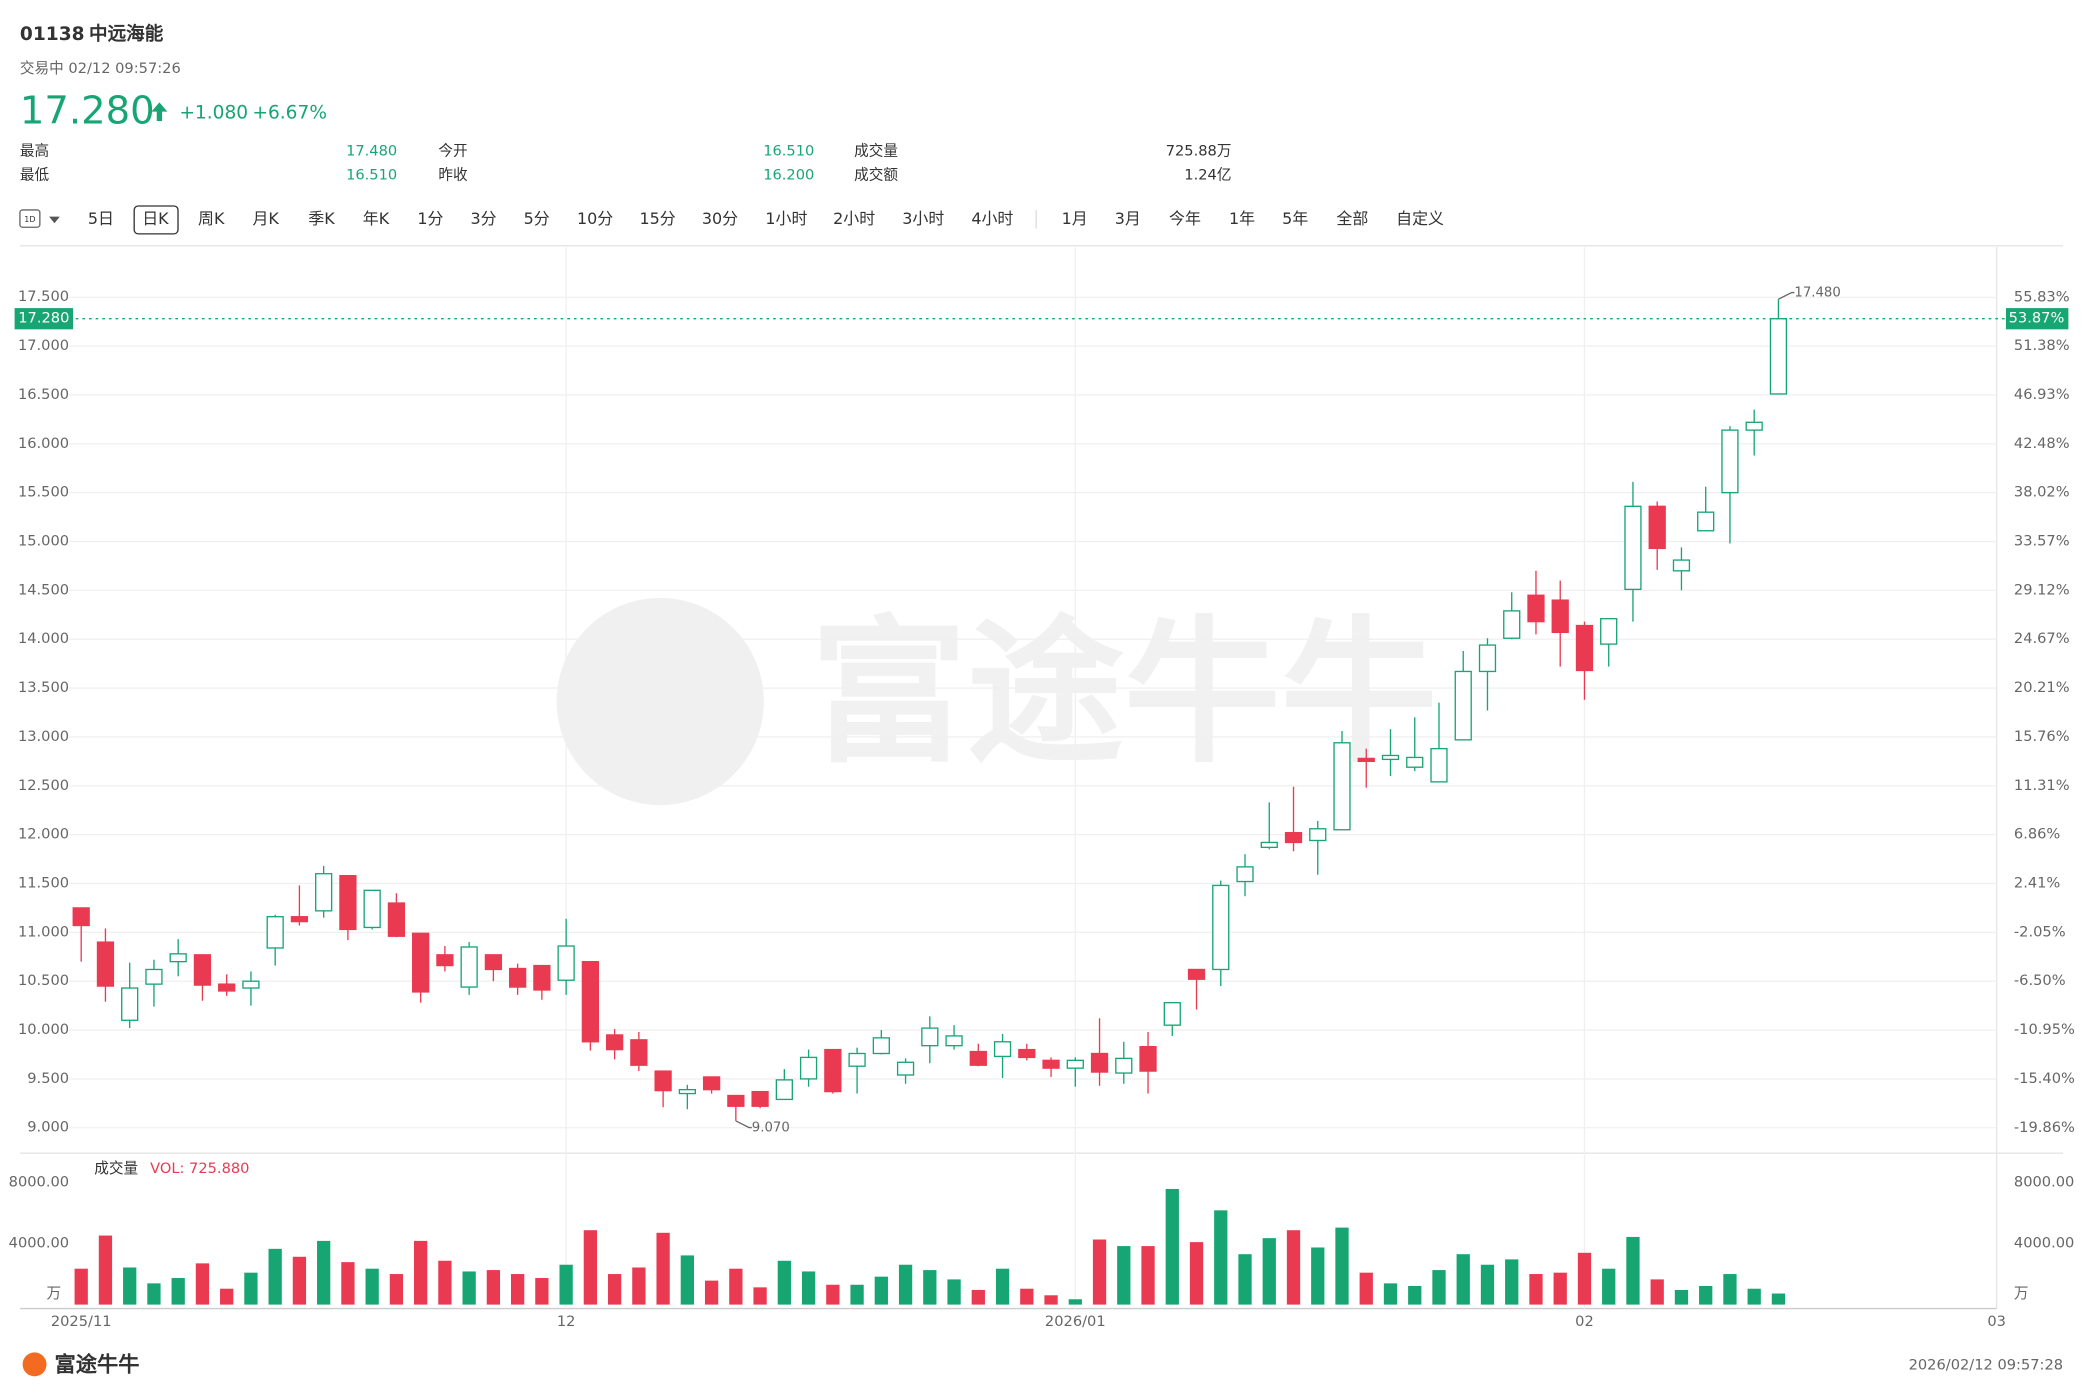 The image size is (2083, 1399). What do you see at coordinates (720, 218) in the screenshot?
I see `period: 30分` at bounding box center [720, 218].